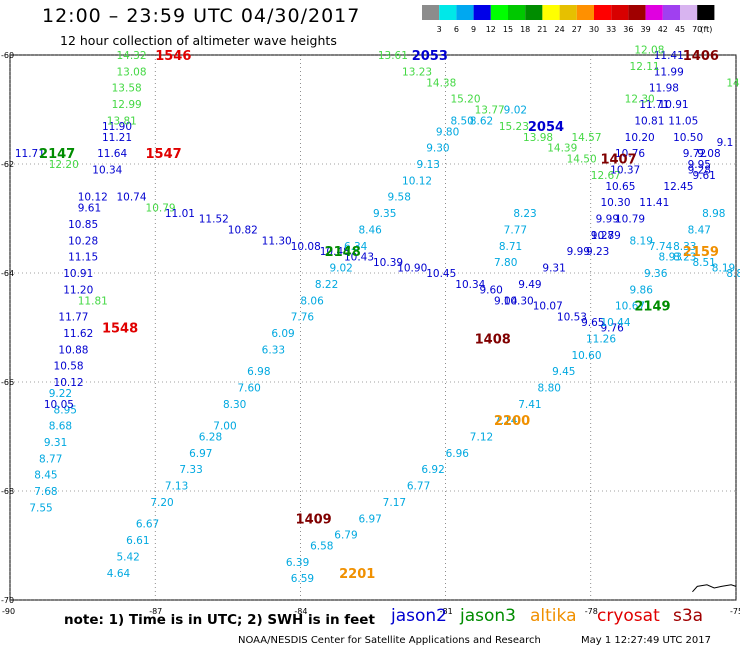 This screenshot has height=650, width=740. Describe the element at coordinates (646, 640) in the screenshot. I see `timestamp-text: May 1 12:27:49 UTC 2017` at that location.